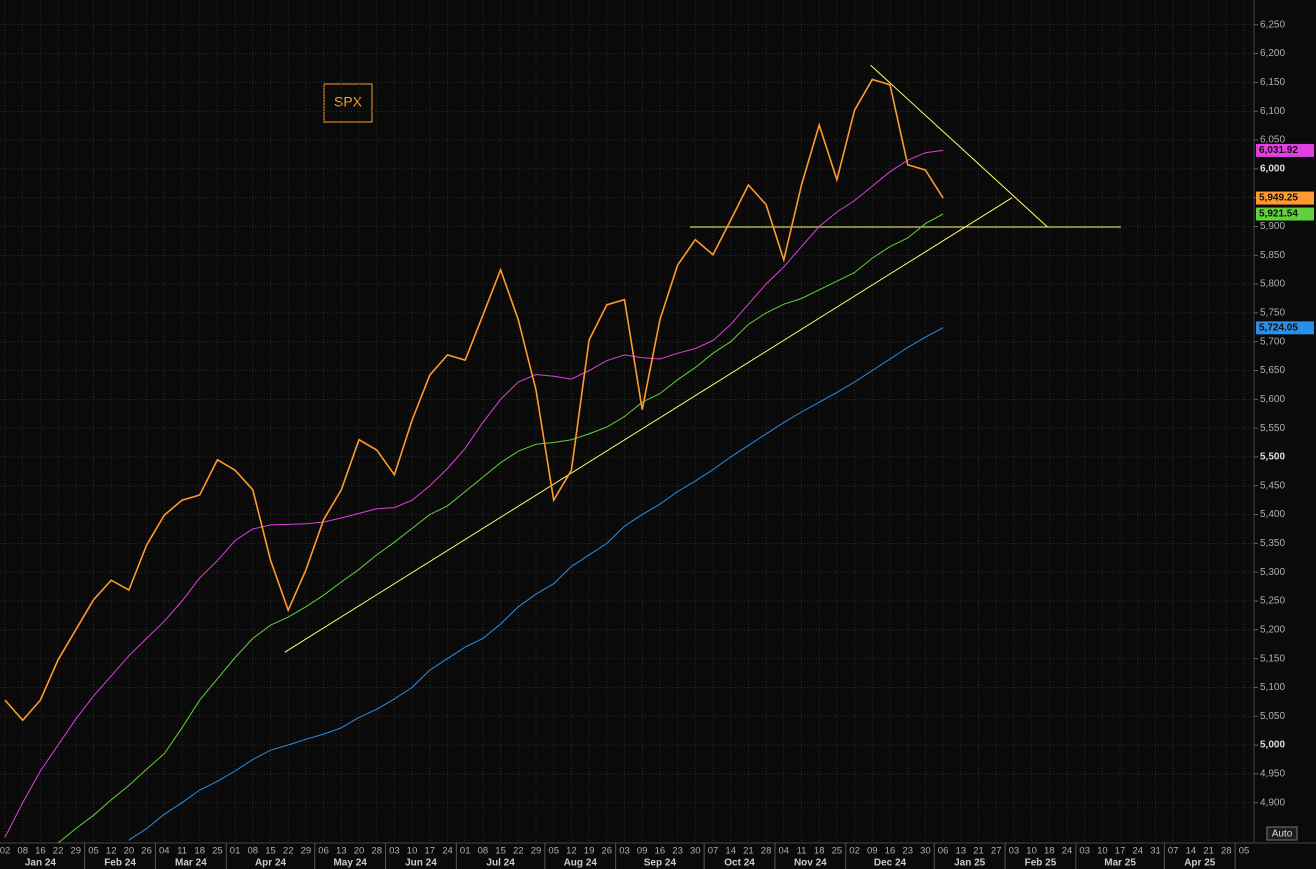  What do you see at coordinates (1272, 543) in the screenshot?
I see `y-tick-label: 5,350` at bounding box center [1272, 543].